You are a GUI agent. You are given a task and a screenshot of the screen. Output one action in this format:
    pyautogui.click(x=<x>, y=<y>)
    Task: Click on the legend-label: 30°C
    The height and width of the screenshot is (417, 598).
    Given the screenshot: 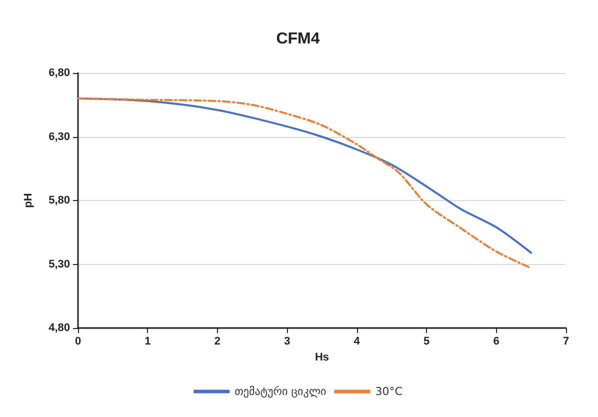 What is the action you would take?
    pyautogui.click(x=389, y=391)
    